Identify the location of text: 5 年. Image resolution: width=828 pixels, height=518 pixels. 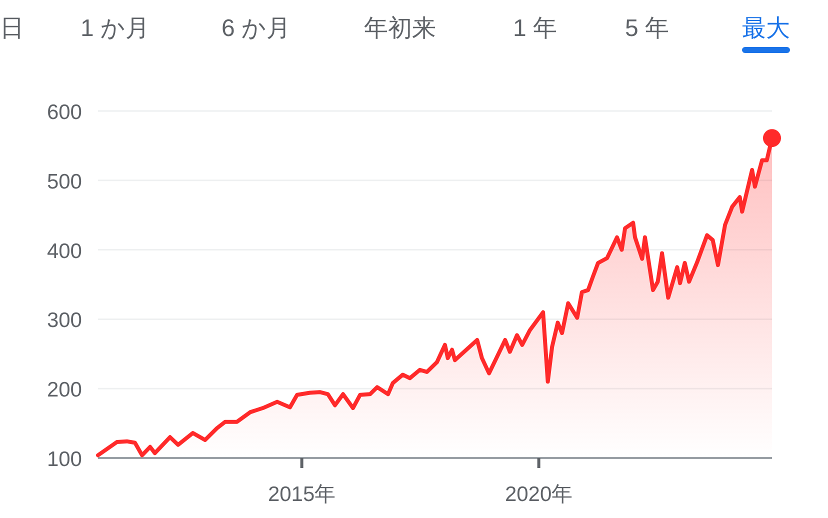
(647, 28).